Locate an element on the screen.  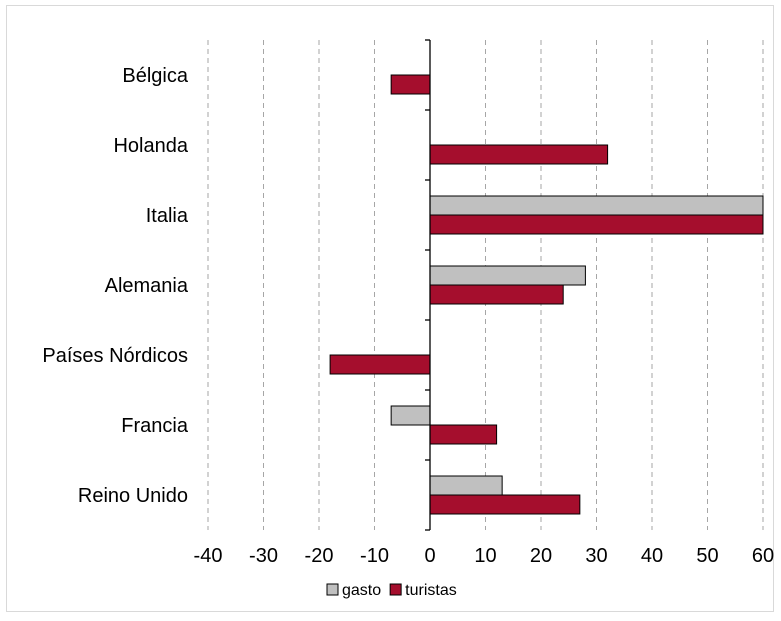
y-axis is located at coordinates (428, 285).